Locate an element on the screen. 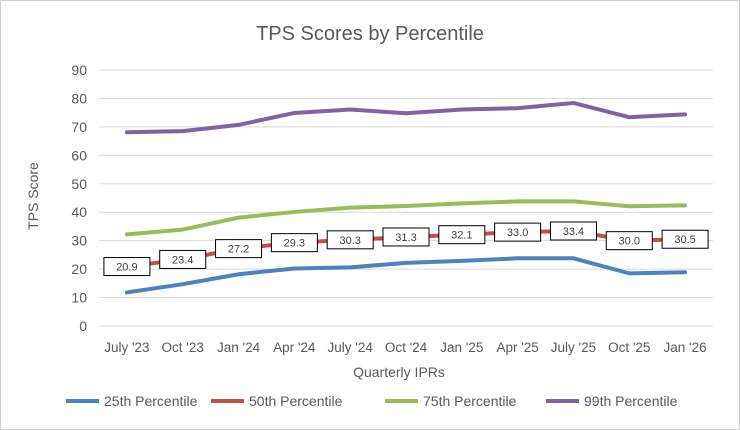 This screenshot has height=430, width=740. x-tick-label: Apr '25 is located at coordinates (517, 347).